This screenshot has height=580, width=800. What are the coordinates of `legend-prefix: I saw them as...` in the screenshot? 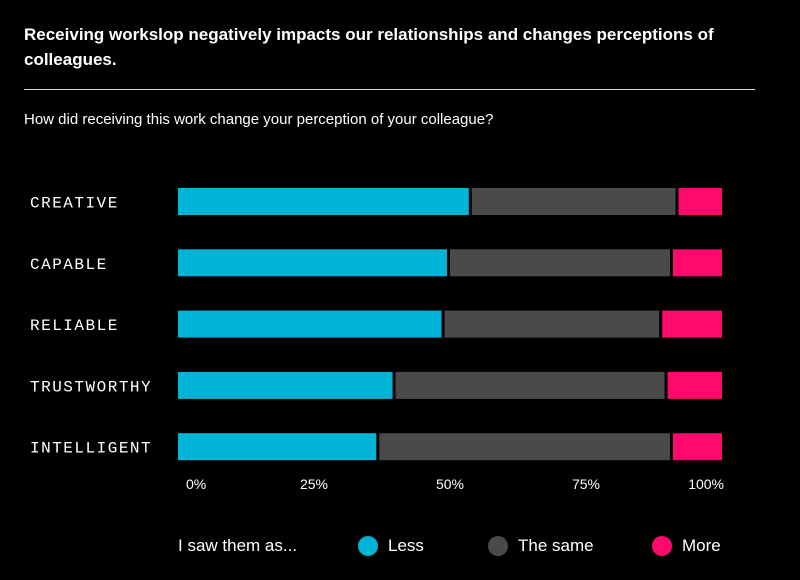 It's located at (238, 545).